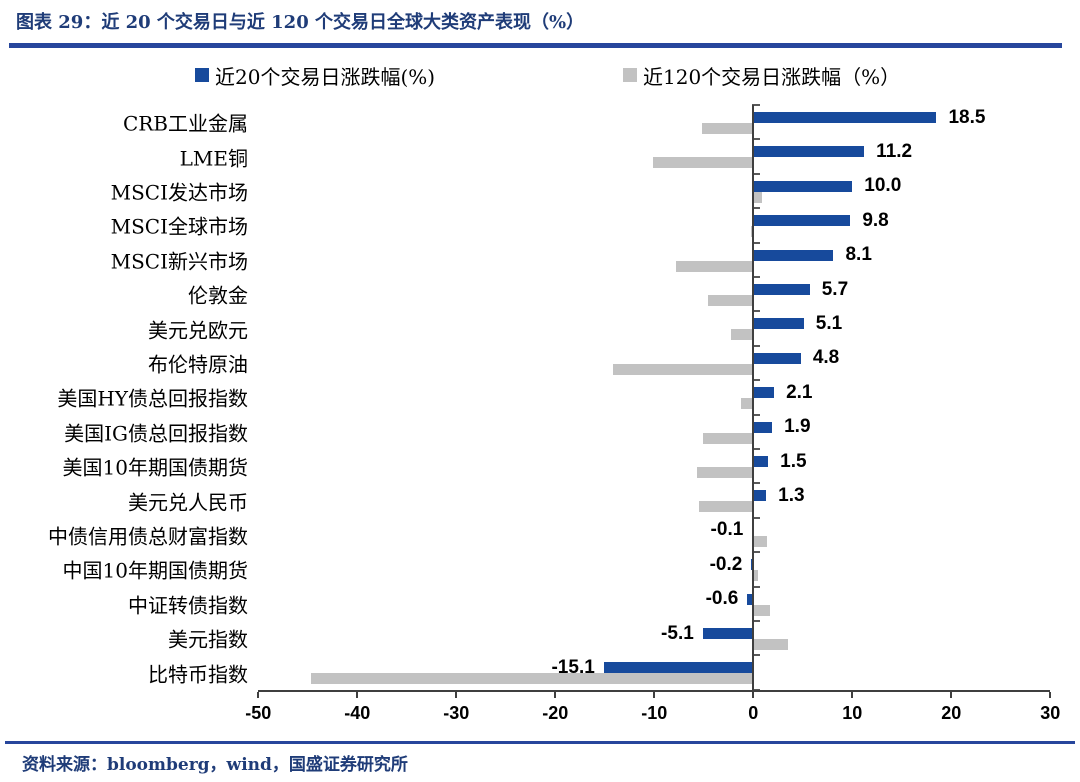  What do you see at coordinates (198, 364) in the screenshot?
I see `category-label: 布伦特原油` at bounding box center [198, 364].